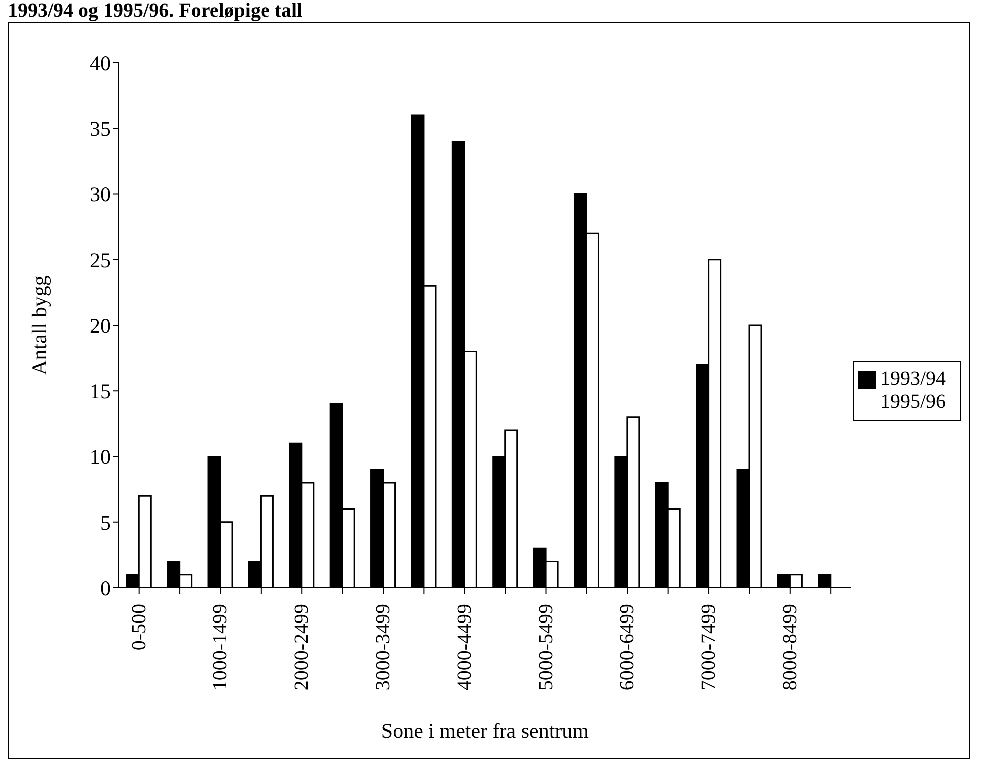  What do you see at coordinates (546, 647) in the screenshot?
I see `x-tick-label: 5000-5499` at bounding box center [546, 647].